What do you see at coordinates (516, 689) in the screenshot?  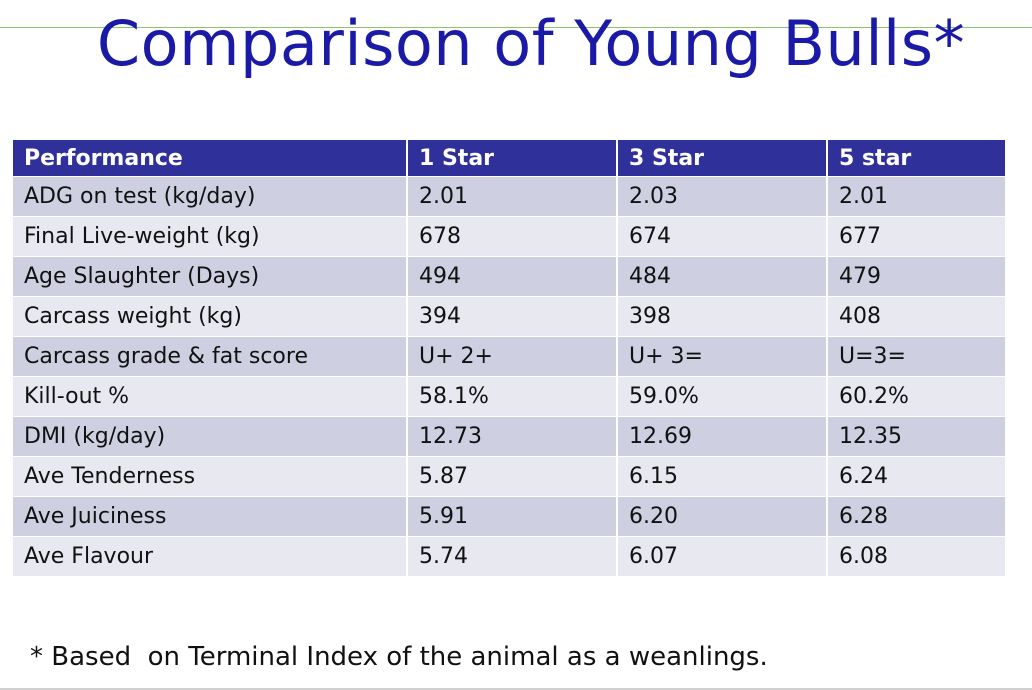 I see `bottom-rule` at bounding box center [516, 689].